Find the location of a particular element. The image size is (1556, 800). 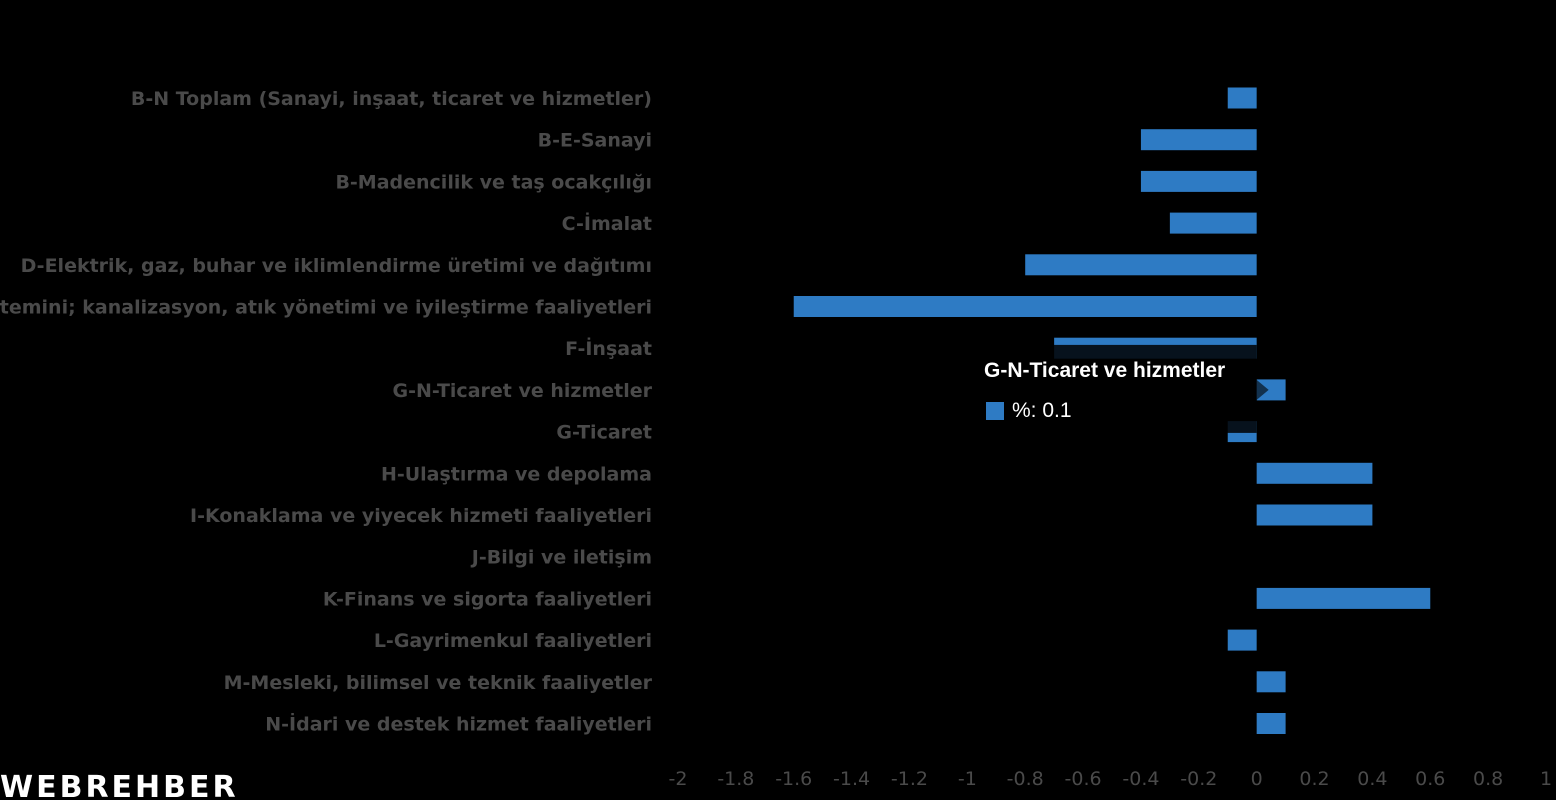

x-tick-label: -1.2 is located at coordinates (909, 779).